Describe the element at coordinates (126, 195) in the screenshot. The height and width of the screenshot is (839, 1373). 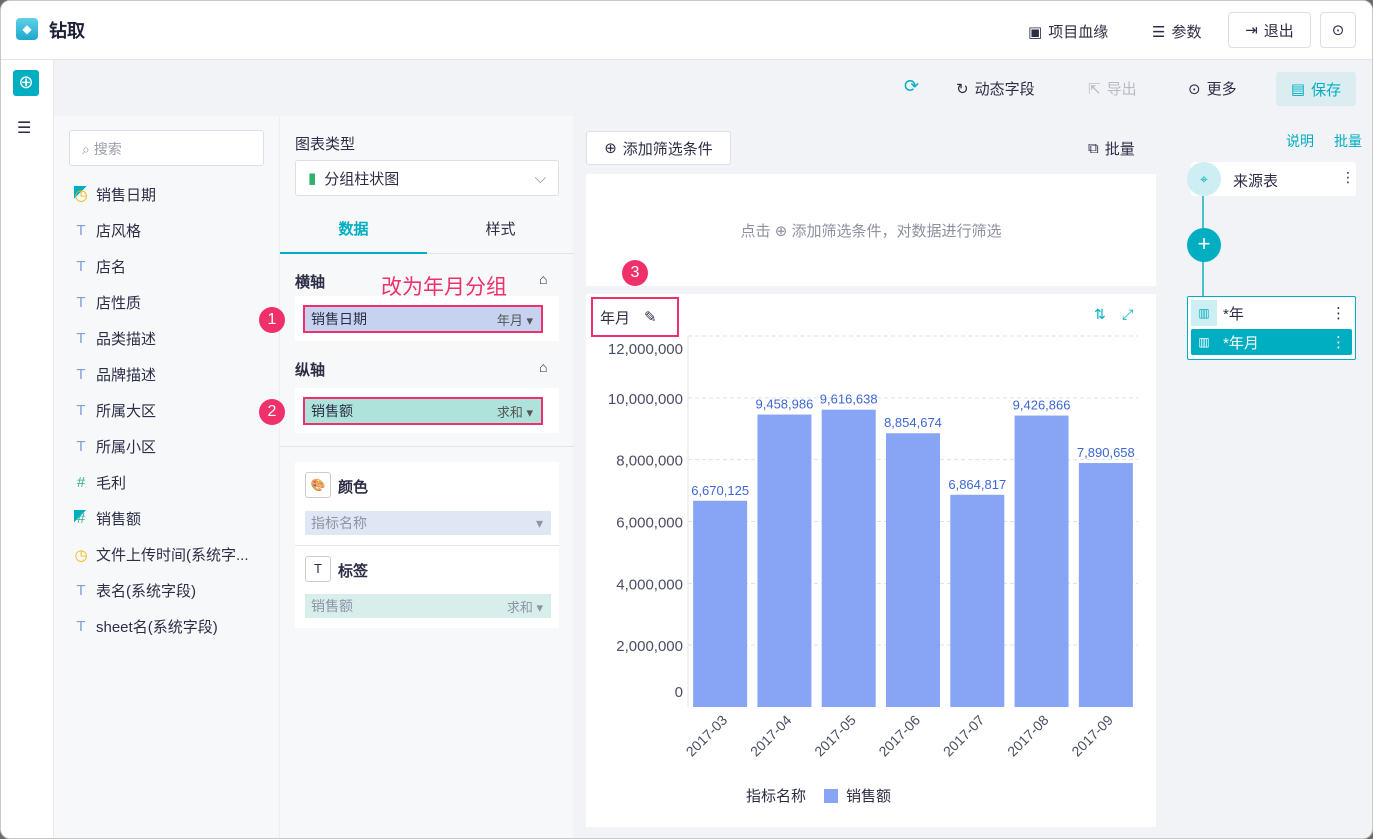
I see `field-label: 销售日期` at that location.